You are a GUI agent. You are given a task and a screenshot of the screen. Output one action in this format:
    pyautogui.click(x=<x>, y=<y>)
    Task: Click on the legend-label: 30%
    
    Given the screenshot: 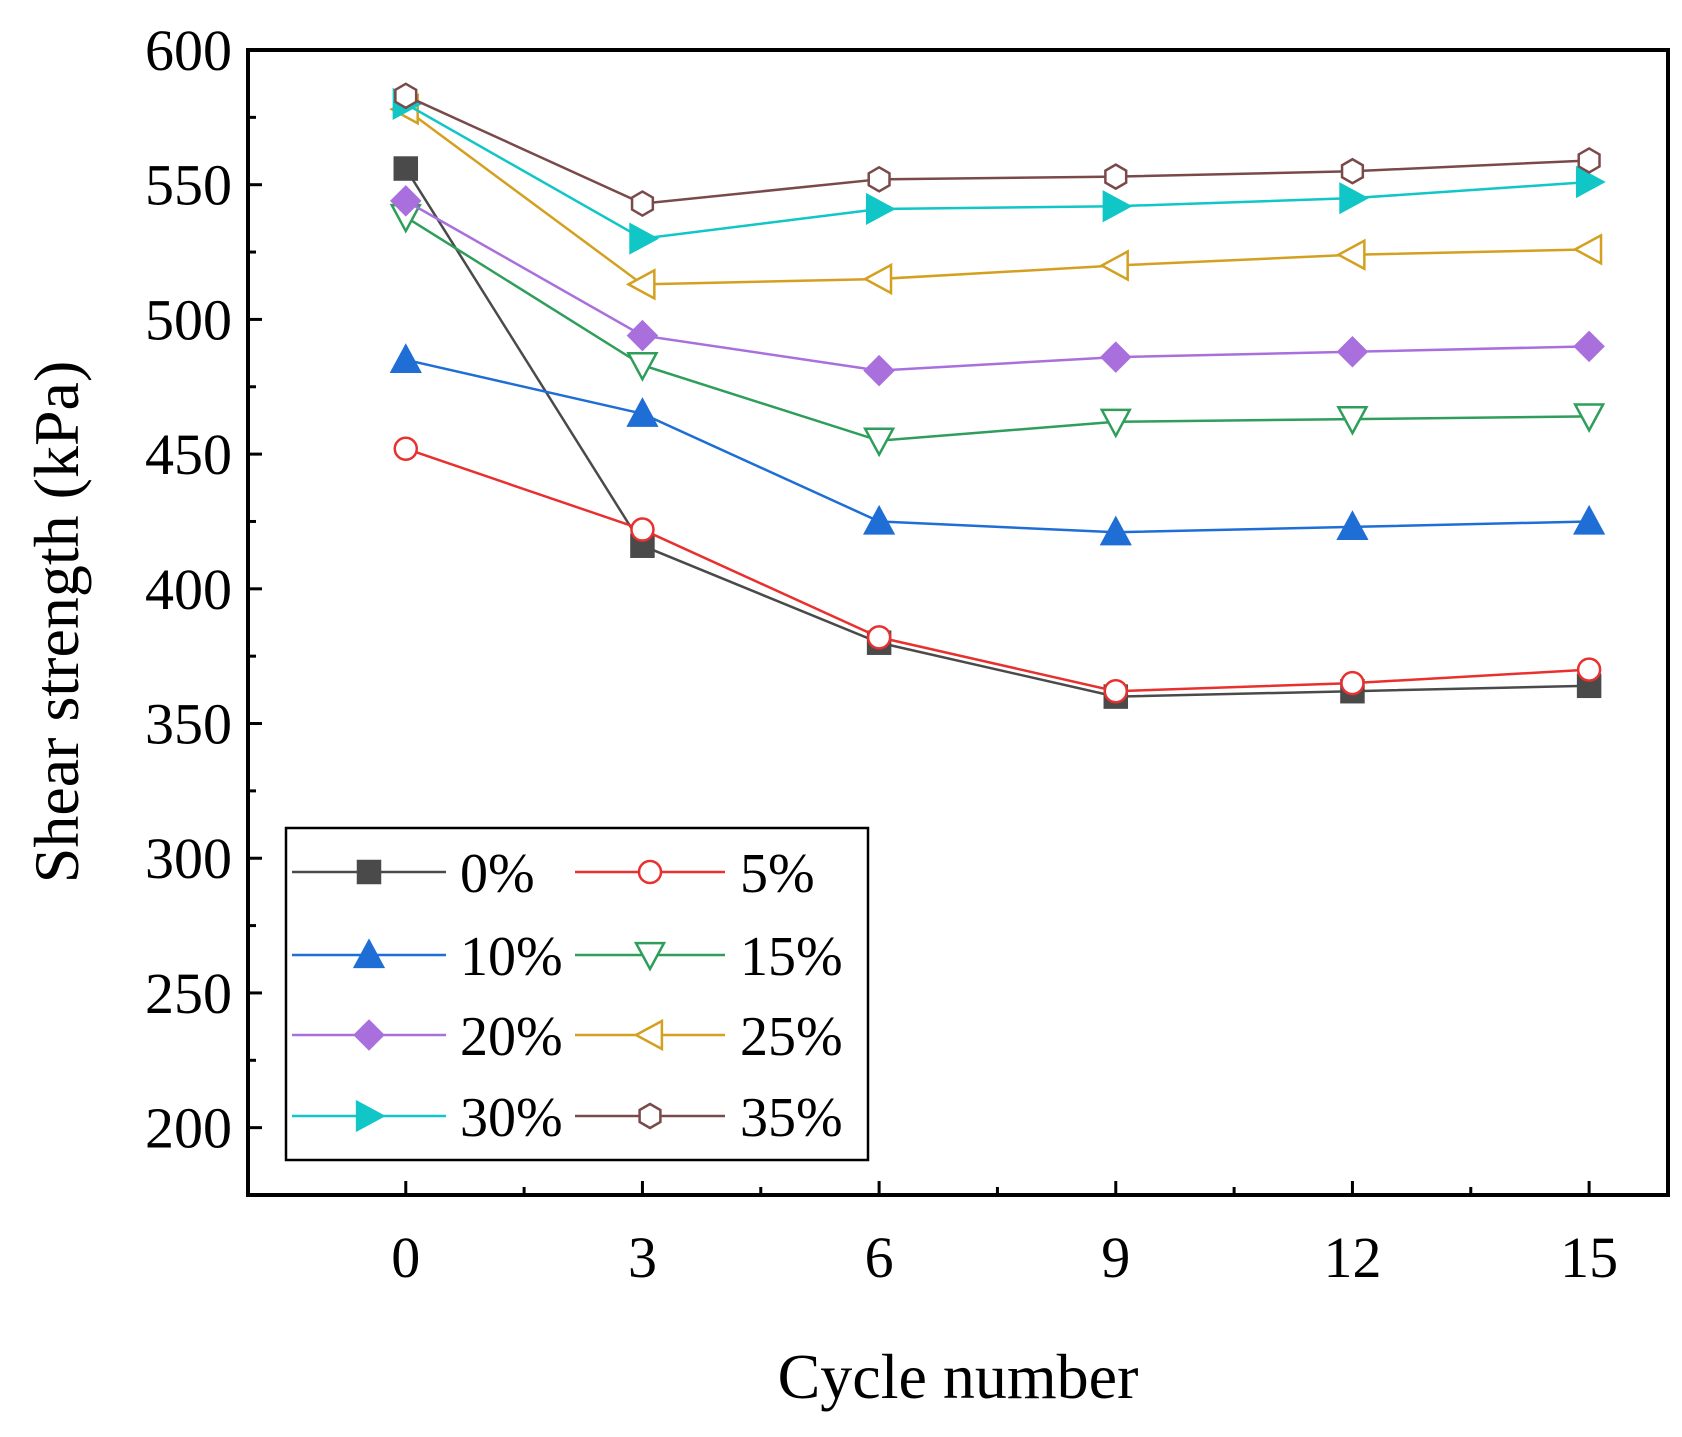 What is the action you would take?
    pyautogui.click(x=511, y=1118)
    